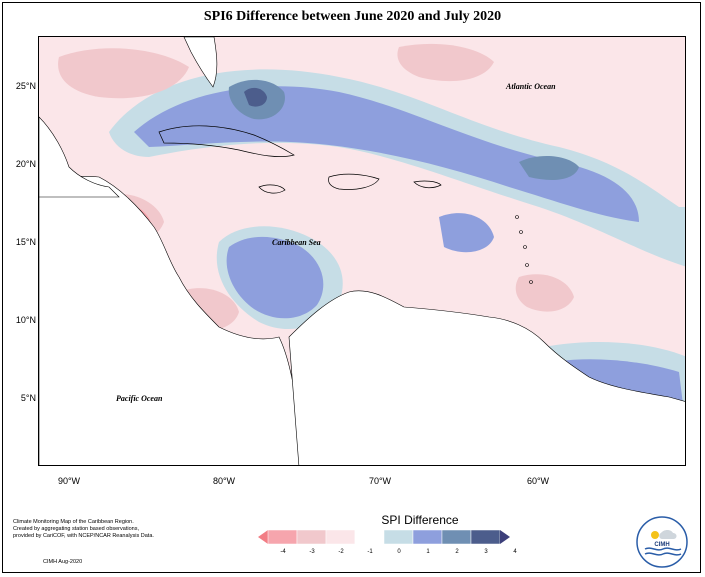 The width and height of the screenshot is (705, 577). Describe the element at coordinates (28, 398) in the screenshot. I see `lat-label-5n: 5°N` at that location.